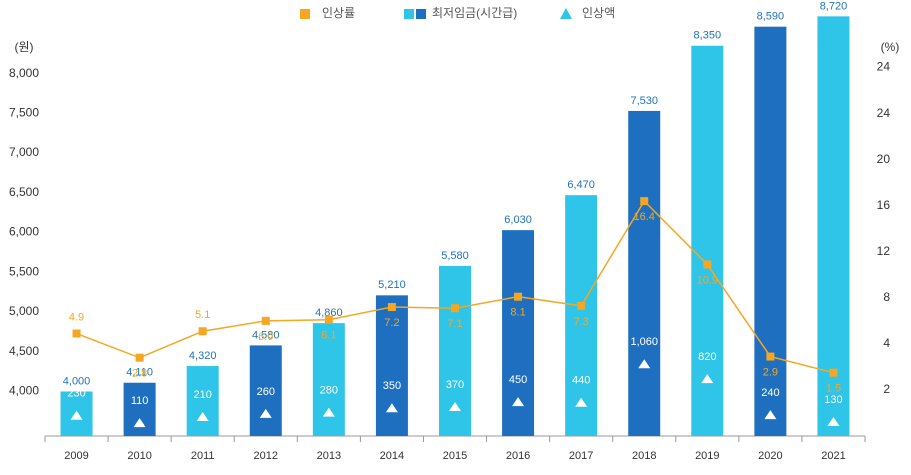 The width and height of the screenshot is (911, 475). Describe the element at coordinates (771, 17) in the screenshot. I see `bar-label: 8,590` at that location.